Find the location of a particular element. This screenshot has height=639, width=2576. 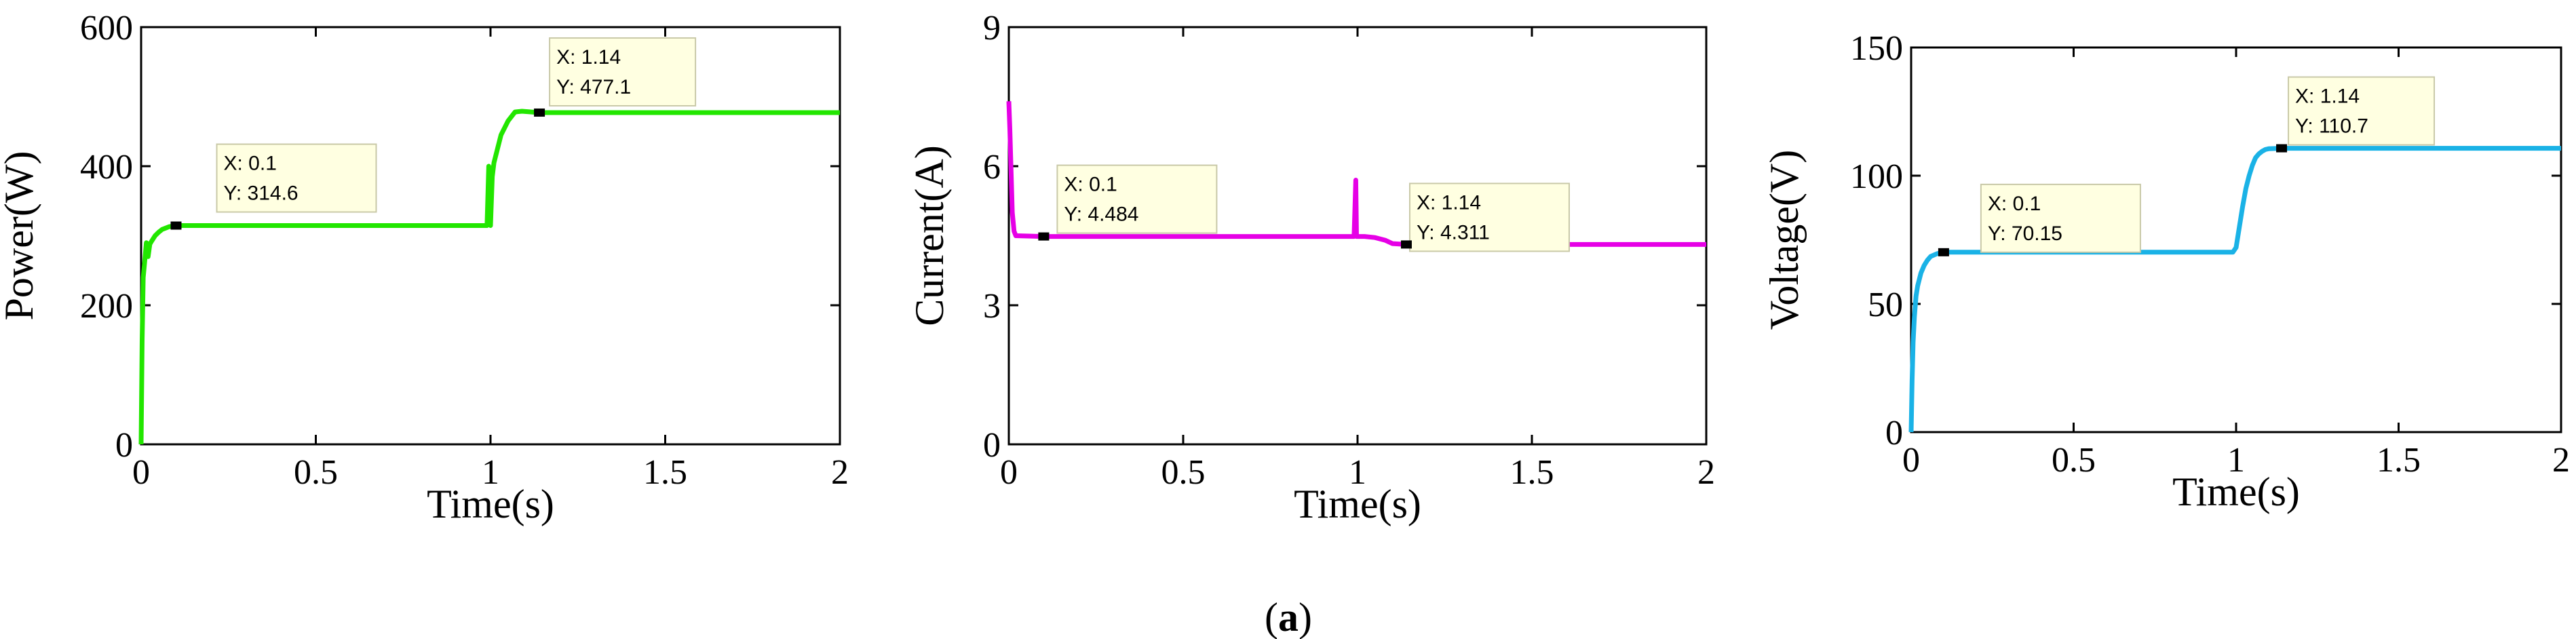

power-series-line is located at coordinates (489, 277).